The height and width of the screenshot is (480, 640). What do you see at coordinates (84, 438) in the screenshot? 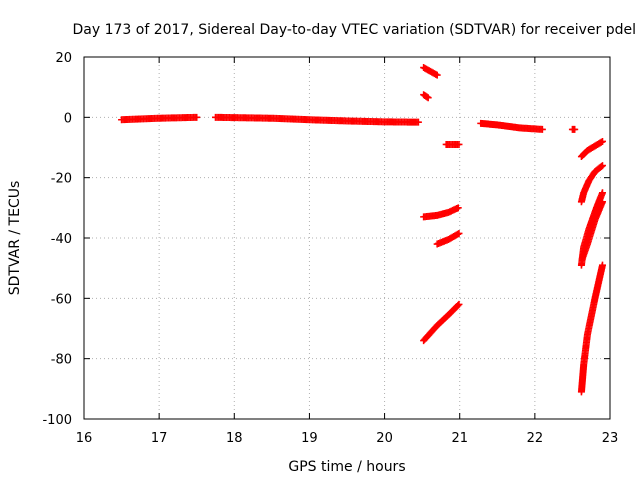
I see `x-tick-label: 16` at bounding box center [84, 438].